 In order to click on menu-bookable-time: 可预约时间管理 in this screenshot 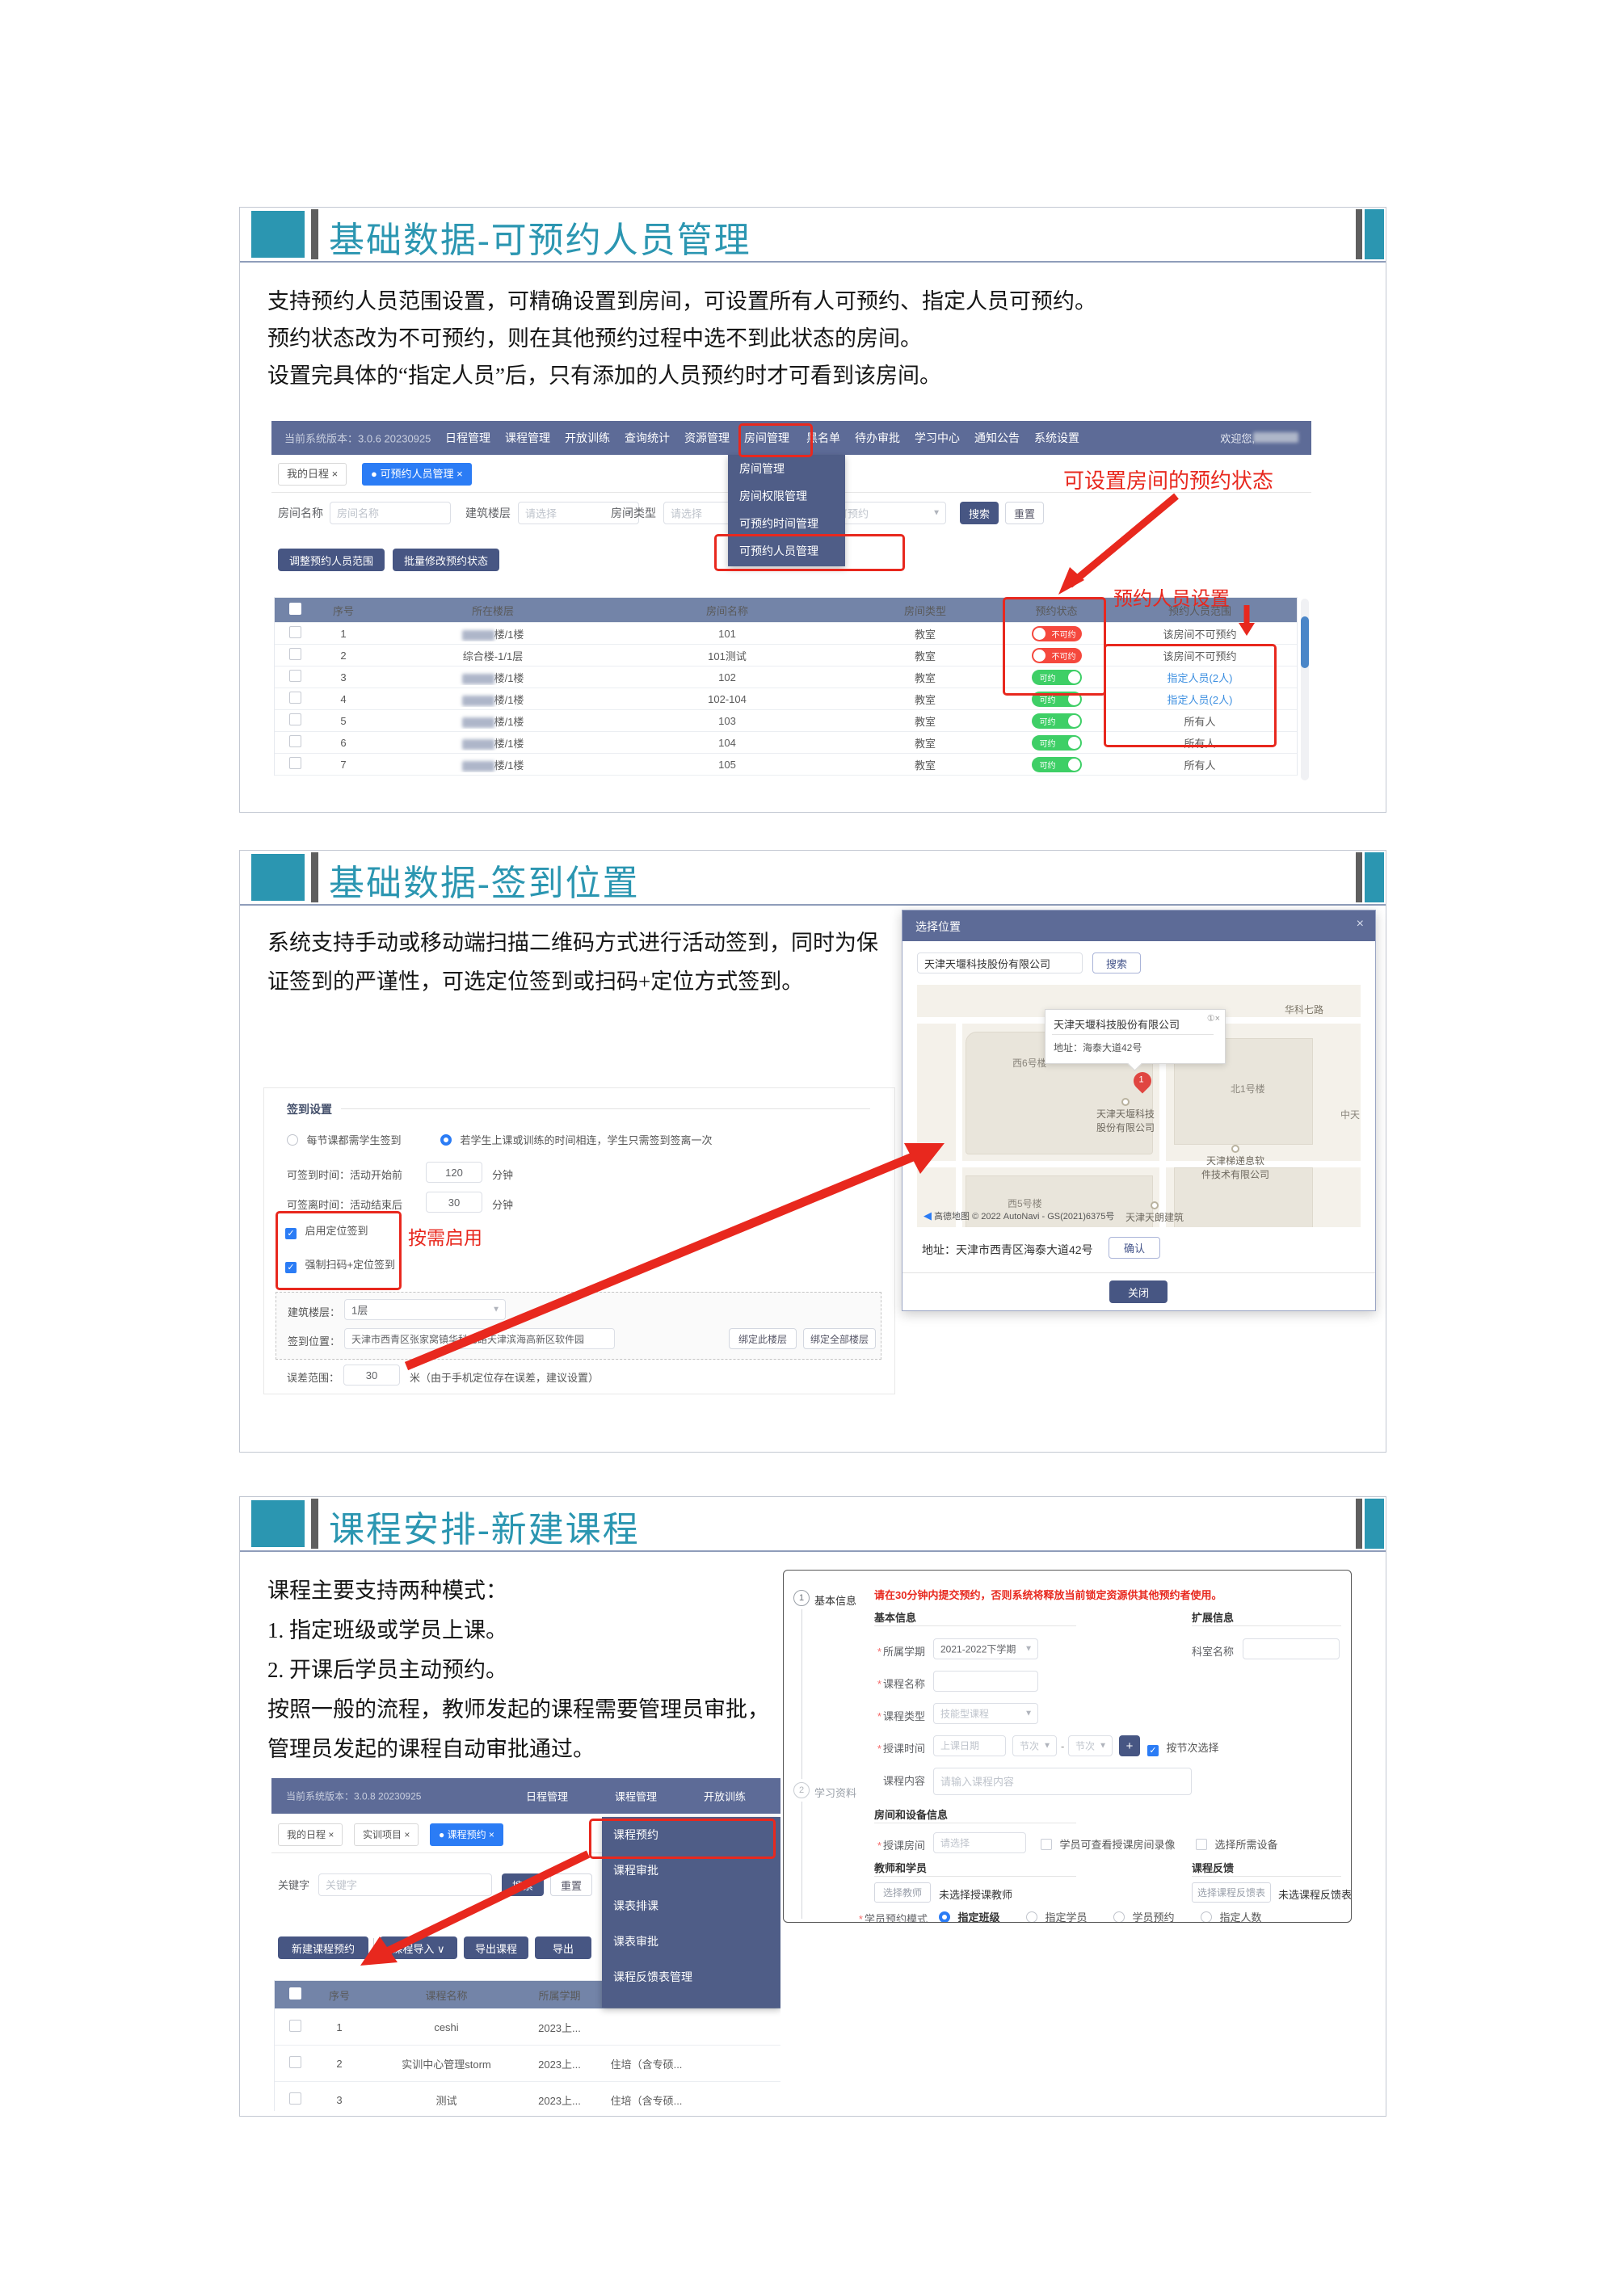, I will do `click(778, 523)`.